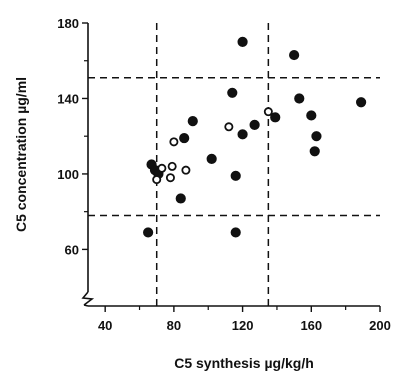 The image size is (398, 376). I want to click on x-axis-label: C5 synthesis µg/kg/h, so click(244, 363).